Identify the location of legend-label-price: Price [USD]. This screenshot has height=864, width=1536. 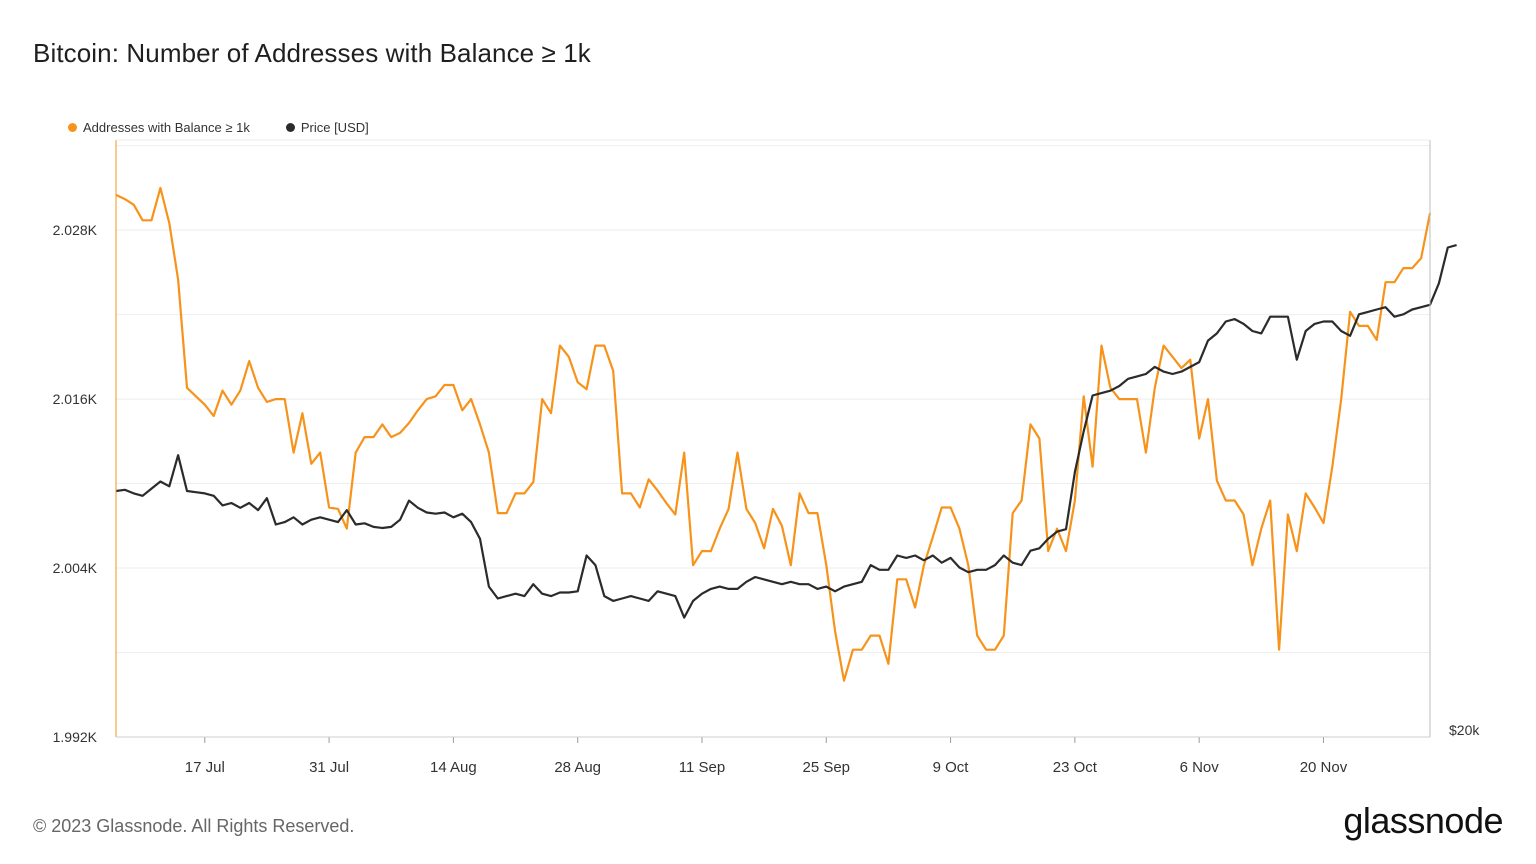
(334, 127).